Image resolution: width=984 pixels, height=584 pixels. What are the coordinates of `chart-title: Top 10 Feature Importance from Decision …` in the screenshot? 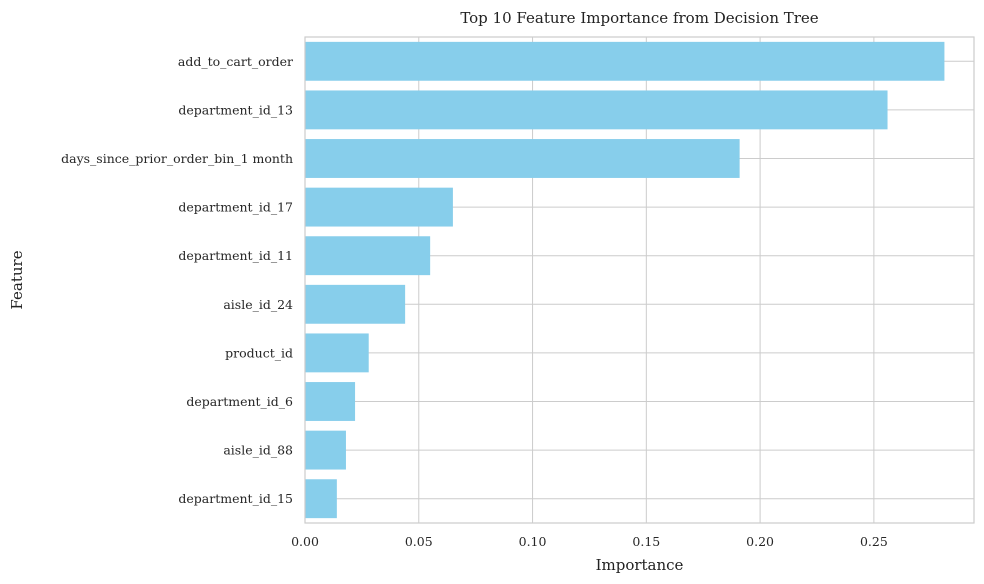 It's located at (639, 18).